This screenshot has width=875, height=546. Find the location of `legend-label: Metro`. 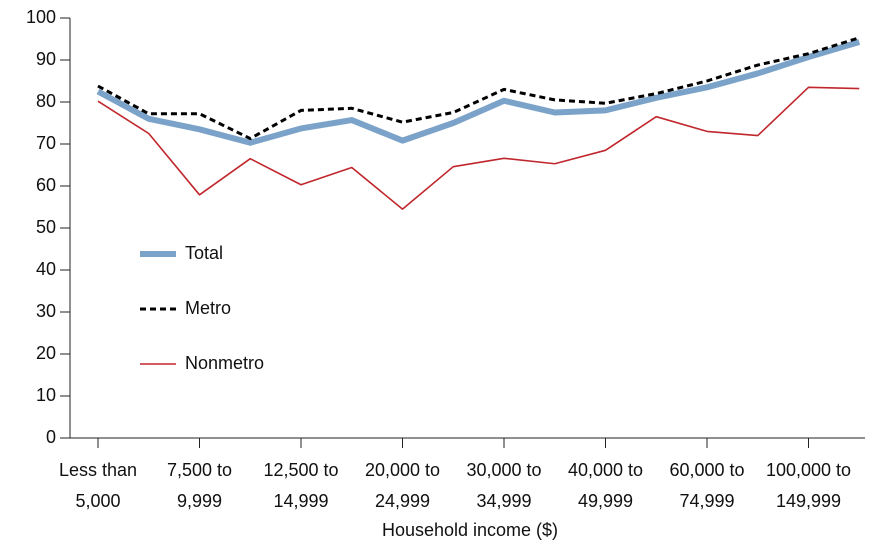

legend-label: Metro is located at coordinates (208, 308).